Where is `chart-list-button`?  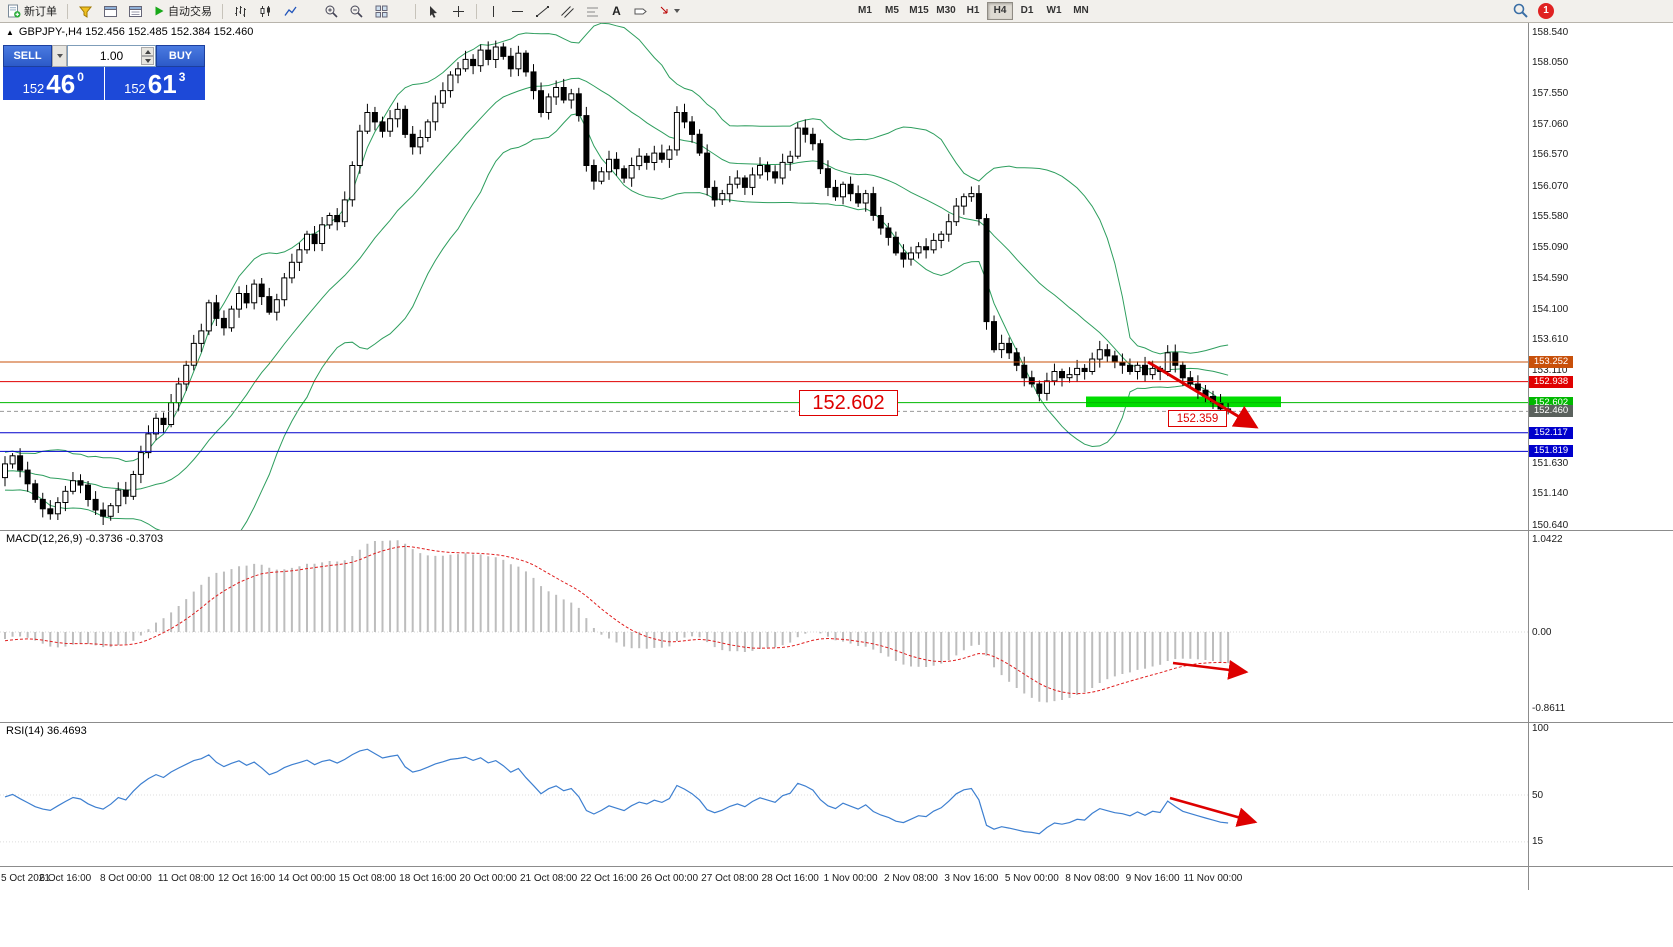 chart-list-button is located at coordinates (135, 11).